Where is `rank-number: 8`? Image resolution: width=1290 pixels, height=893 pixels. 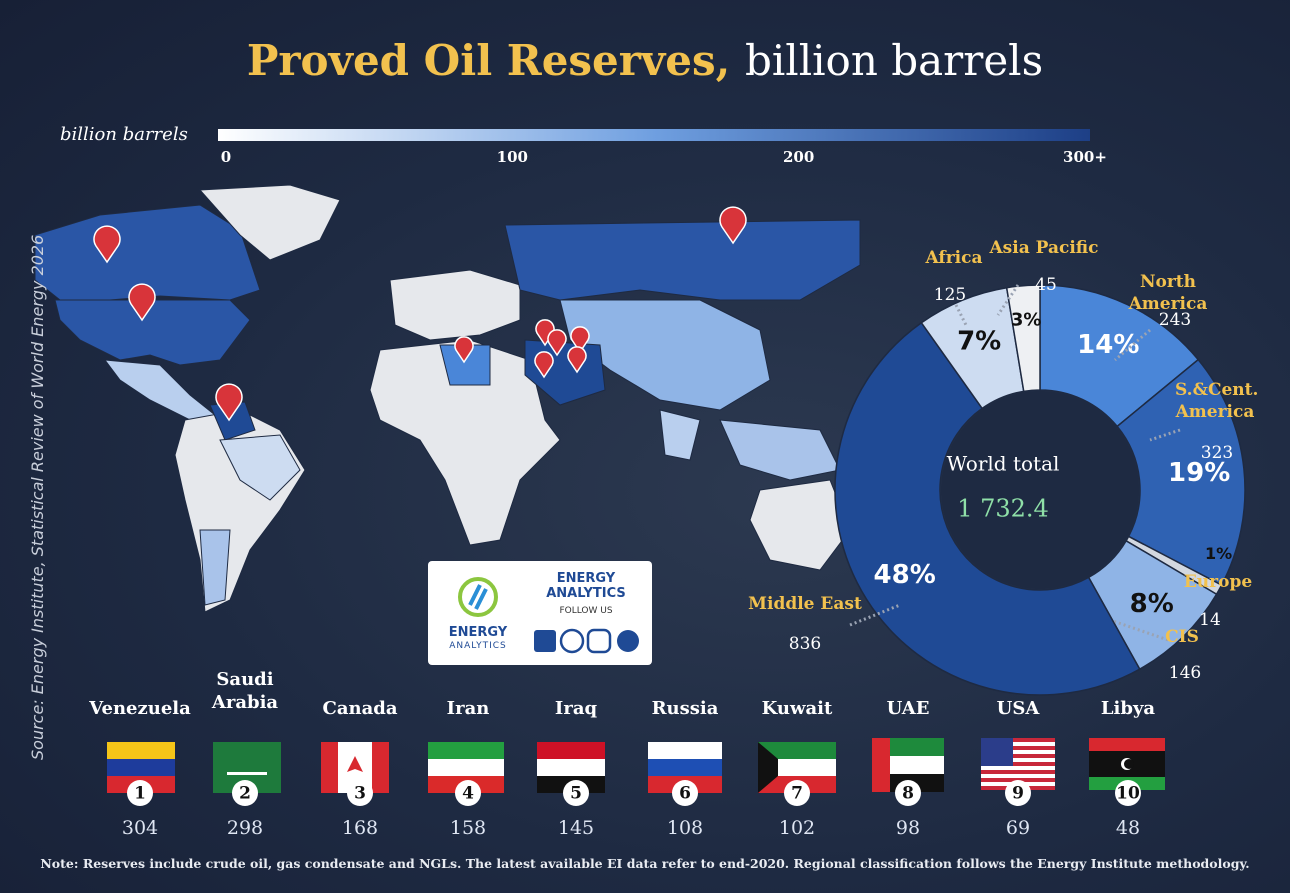 rank-number: 8 is located at coordinates (908, 794).